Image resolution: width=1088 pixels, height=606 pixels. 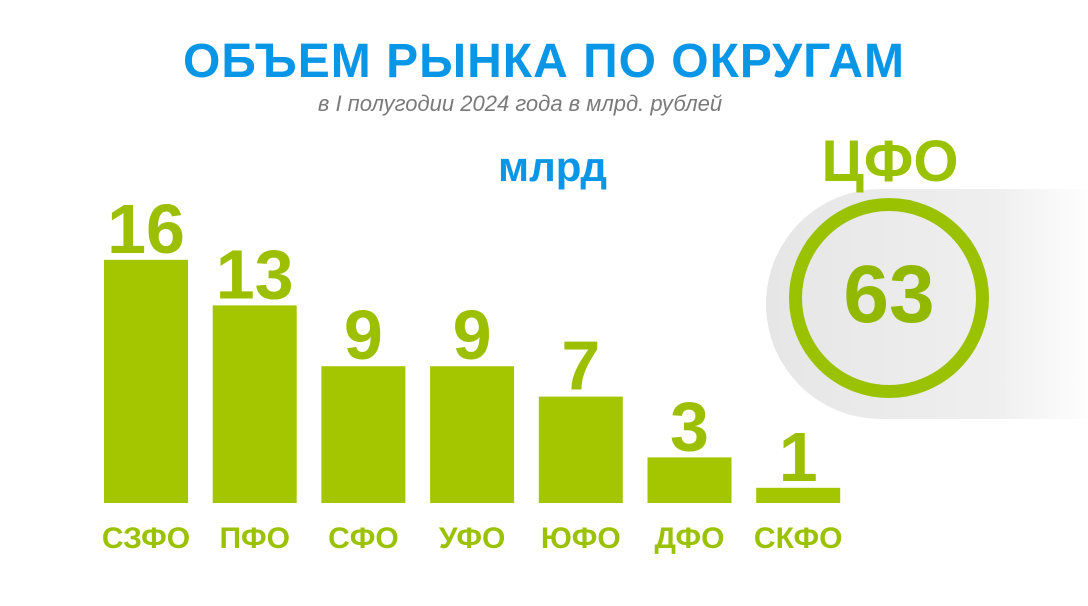 I want to click on callout-label: ЦФО, so click(x=890, y=161).